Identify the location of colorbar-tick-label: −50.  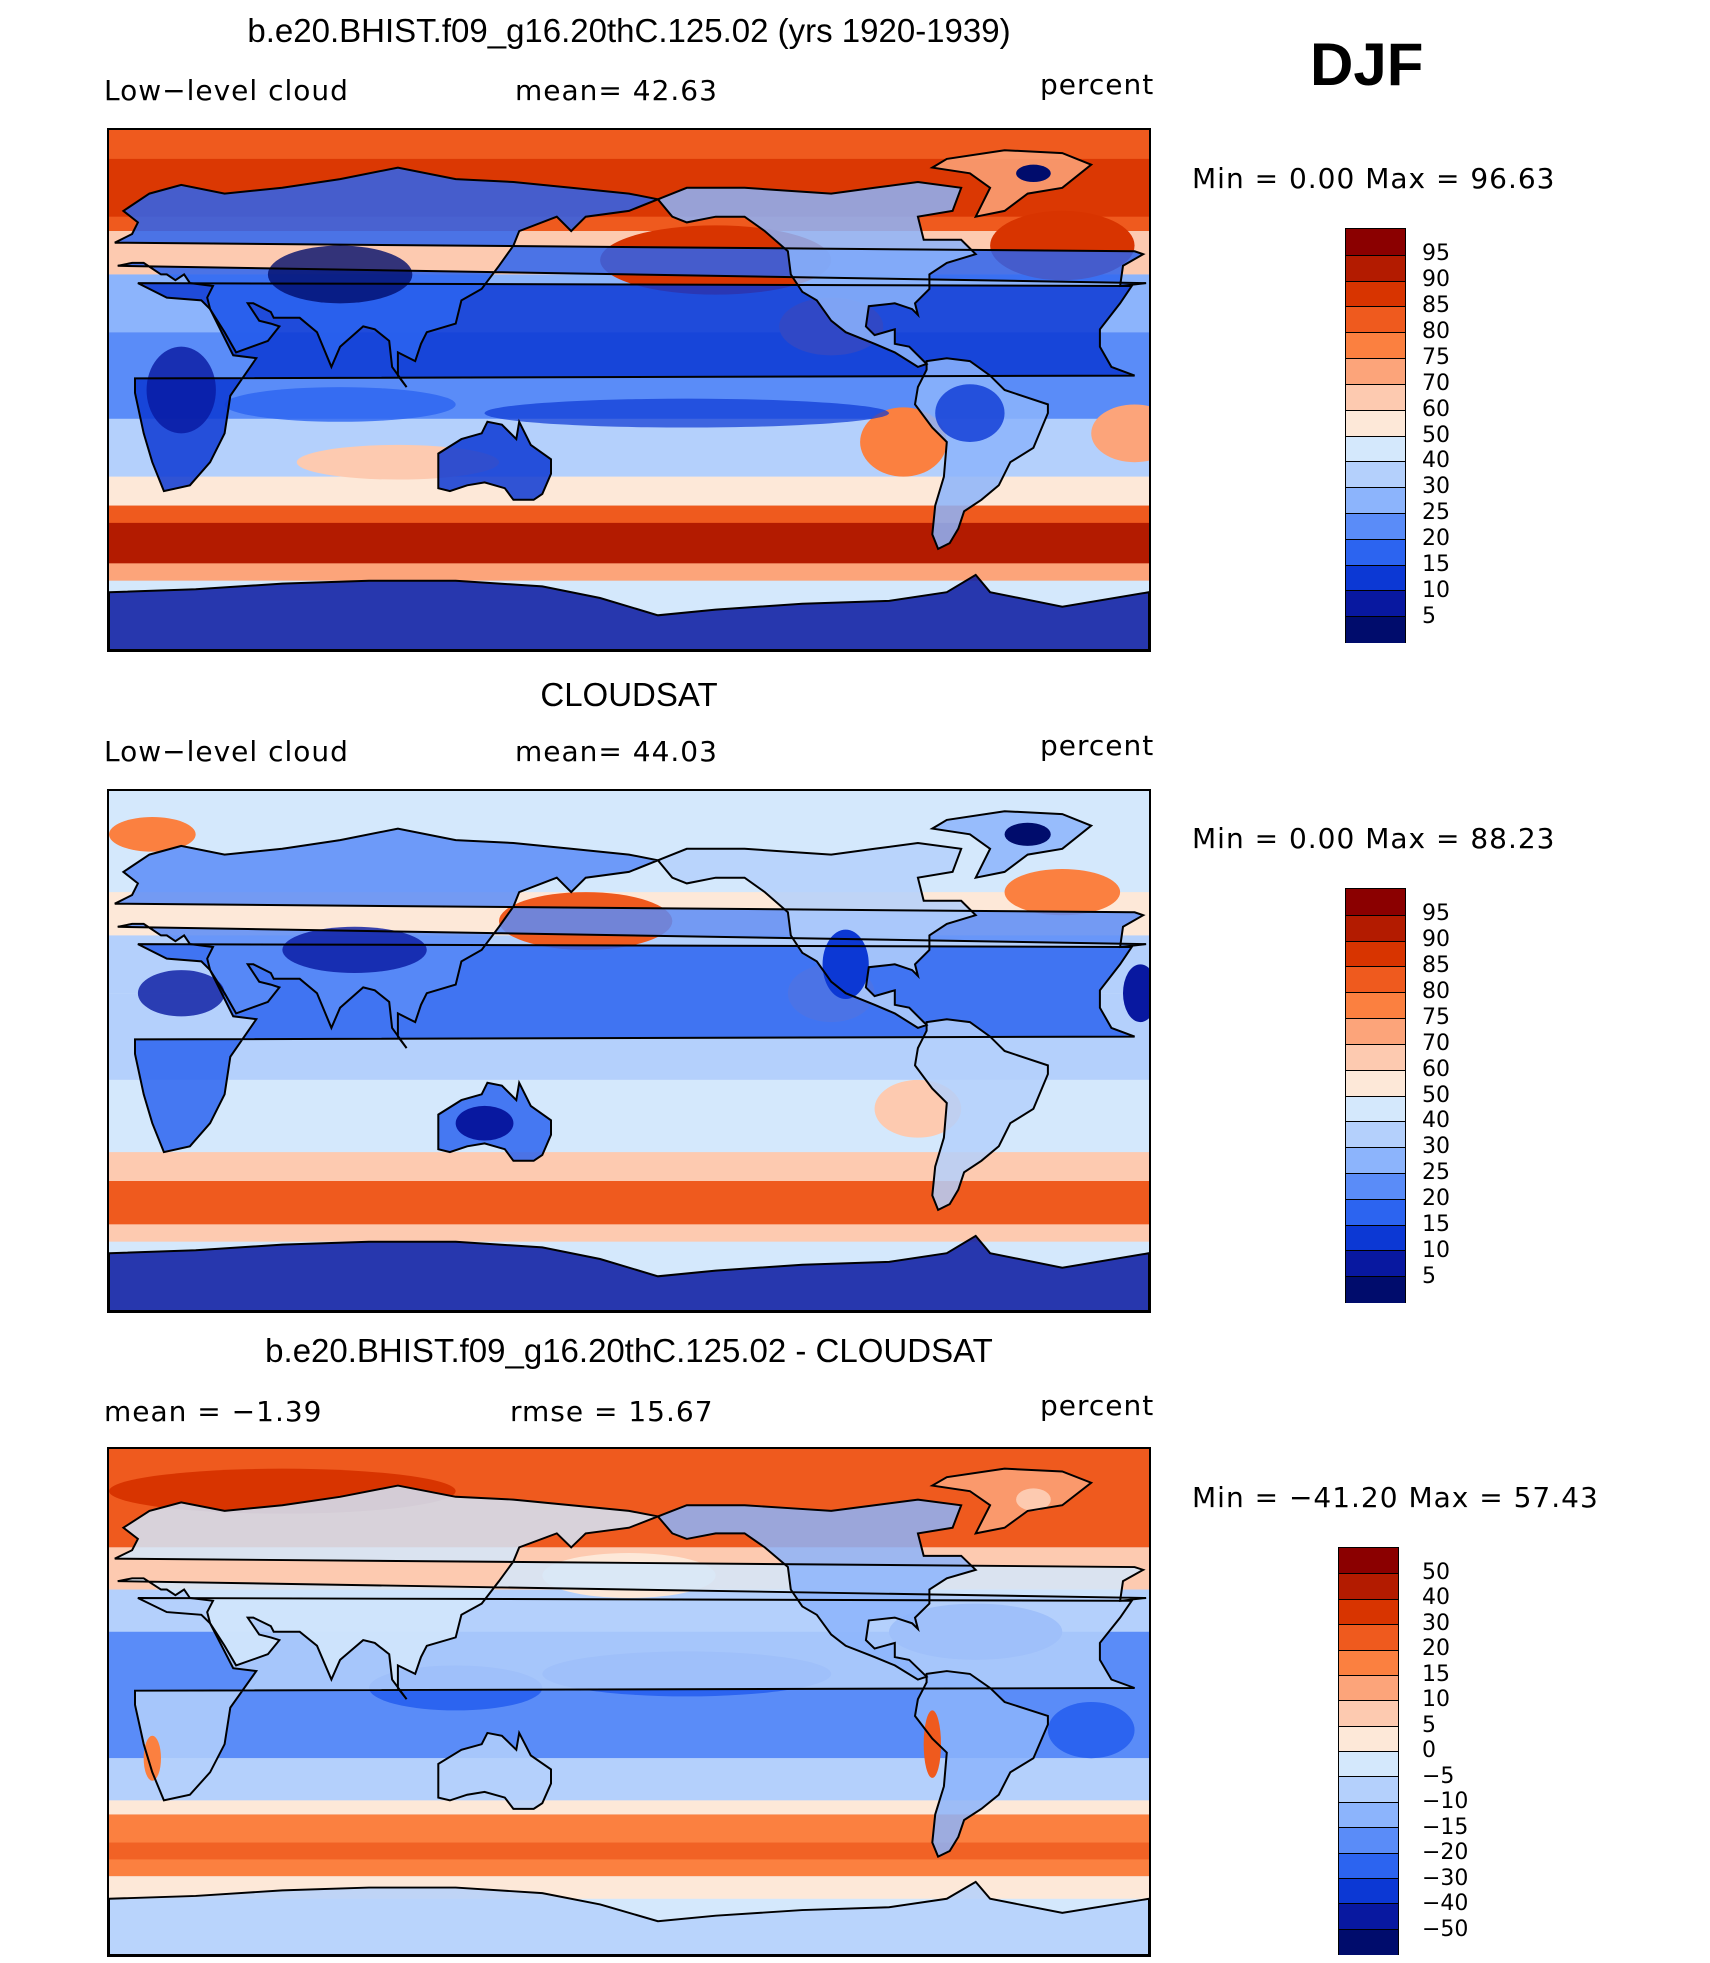
(1445, 1929).